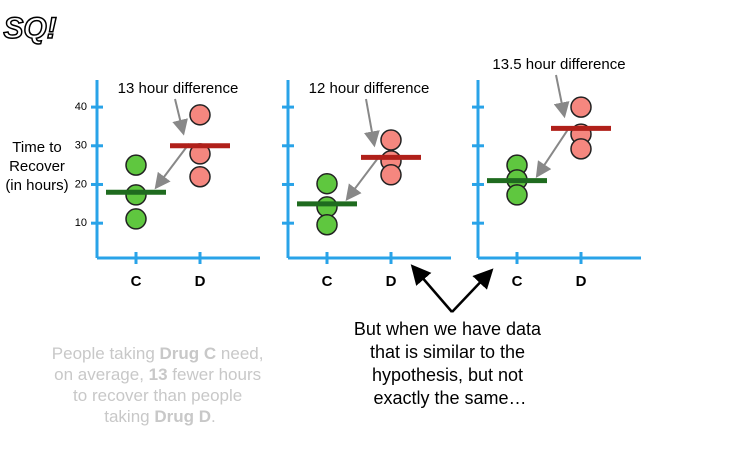 The width and height of the screenshot is (751, 458). Describe the element at coordinates (101, 374) in the screenshot. I see `caption-text: on average,` at that location.